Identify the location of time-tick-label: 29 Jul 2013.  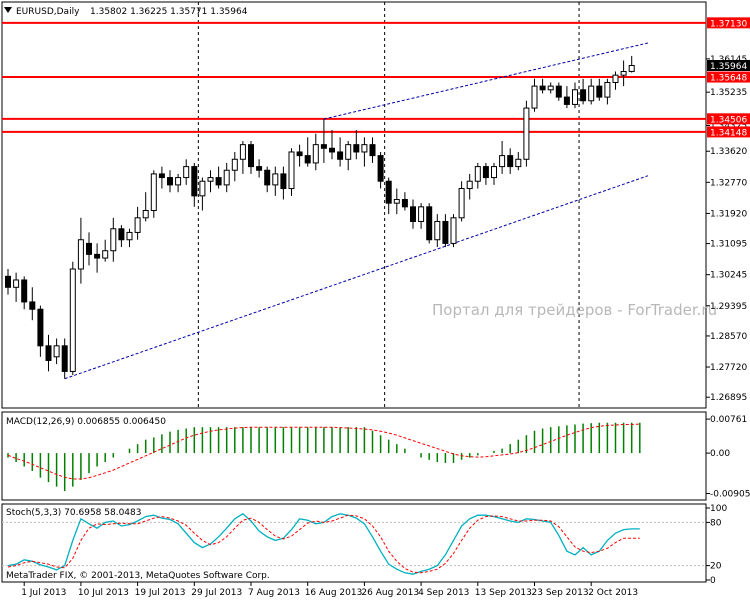
(216, 593).